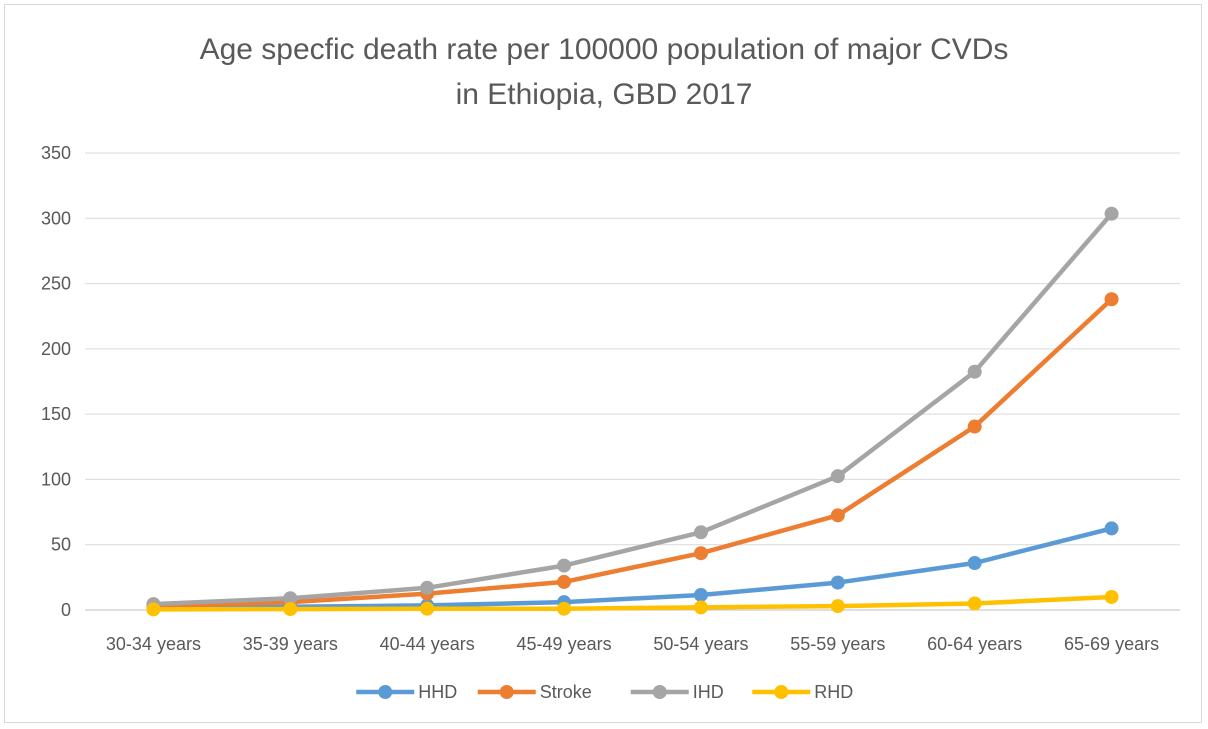  What do you see at coordinates (385, 692) in the screenshot?
I see `legend-swatch-marker-hhd` at bounding box center [385, 692].